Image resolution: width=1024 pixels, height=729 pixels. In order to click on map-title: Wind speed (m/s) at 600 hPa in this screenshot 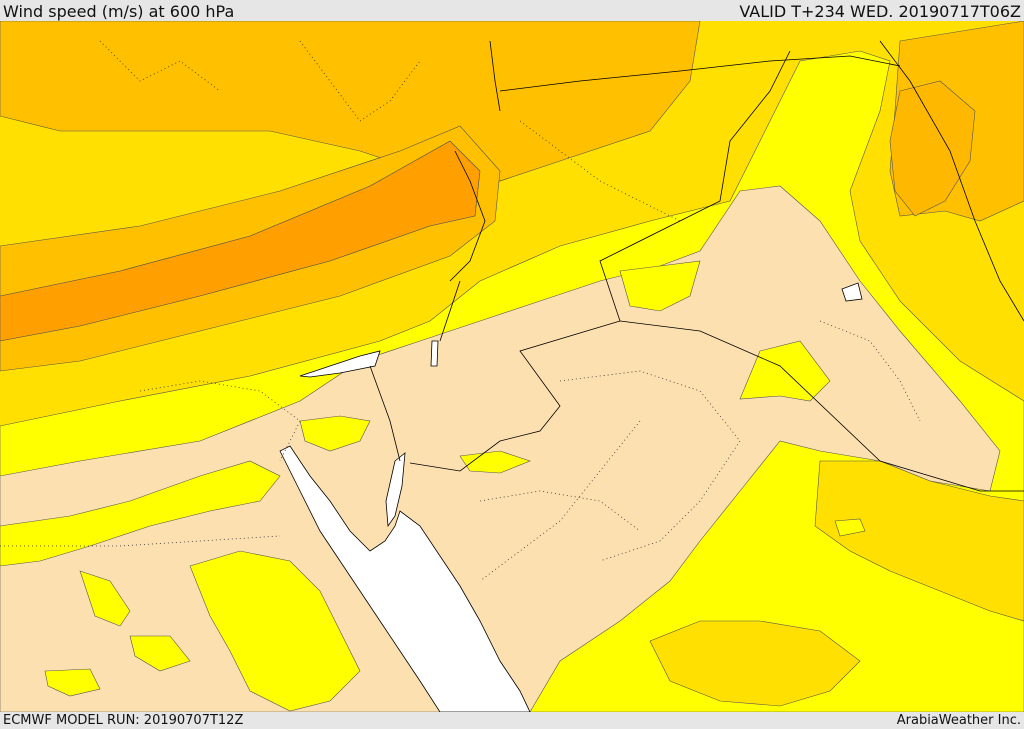, I will do `click(119, 11)`.